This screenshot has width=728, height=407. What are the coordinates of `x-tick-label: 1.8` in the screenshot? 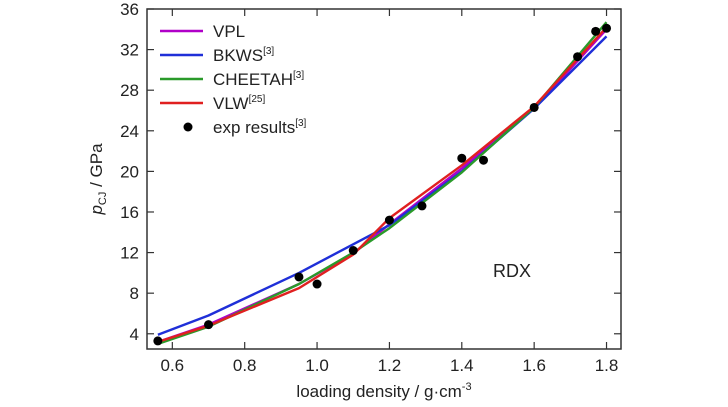 It's located at (607, 365).